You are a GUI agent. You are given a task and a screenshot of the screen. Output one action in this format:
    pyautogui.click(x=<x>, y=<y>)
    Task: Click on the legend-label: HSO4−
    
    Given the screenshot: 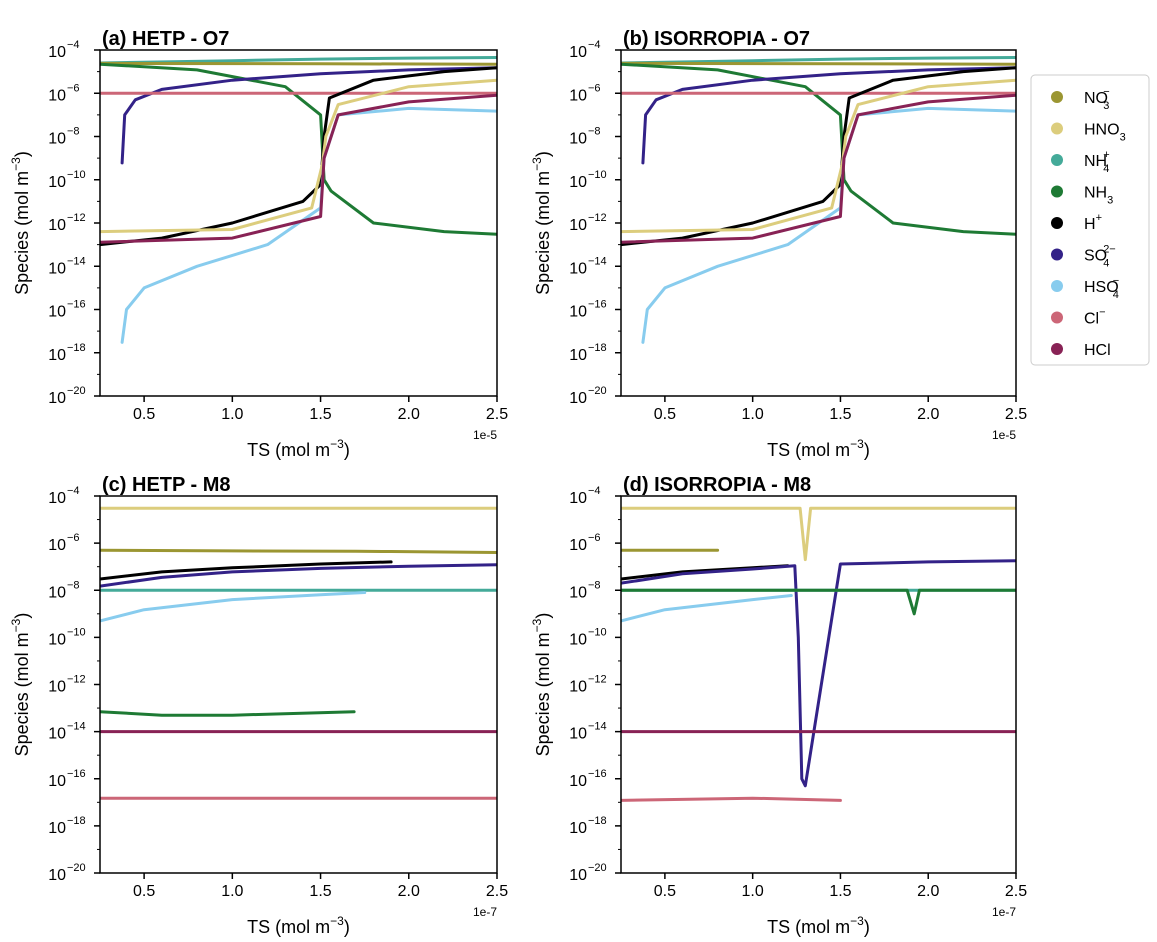 What is the action you would take?
    pyautogui.click(x=1101, y=288)
    